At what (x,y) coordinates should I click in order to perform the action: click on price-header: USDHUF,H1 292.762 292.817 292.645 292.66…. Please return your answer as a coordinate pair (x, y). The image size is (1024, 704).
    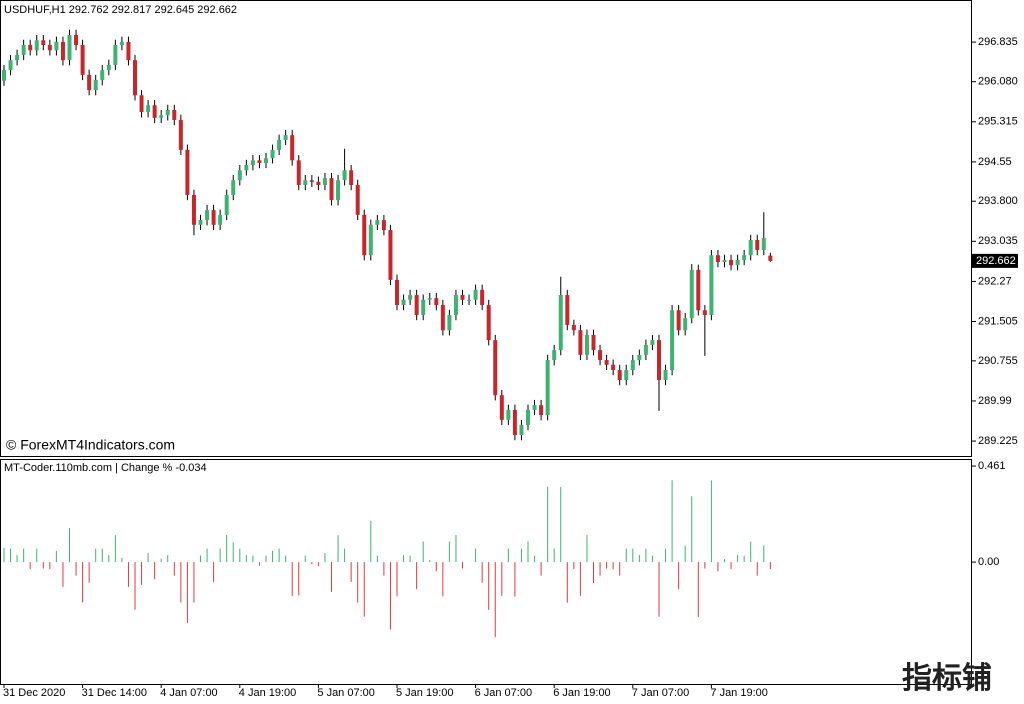
    Looking at the image, I should click on (120, 10).